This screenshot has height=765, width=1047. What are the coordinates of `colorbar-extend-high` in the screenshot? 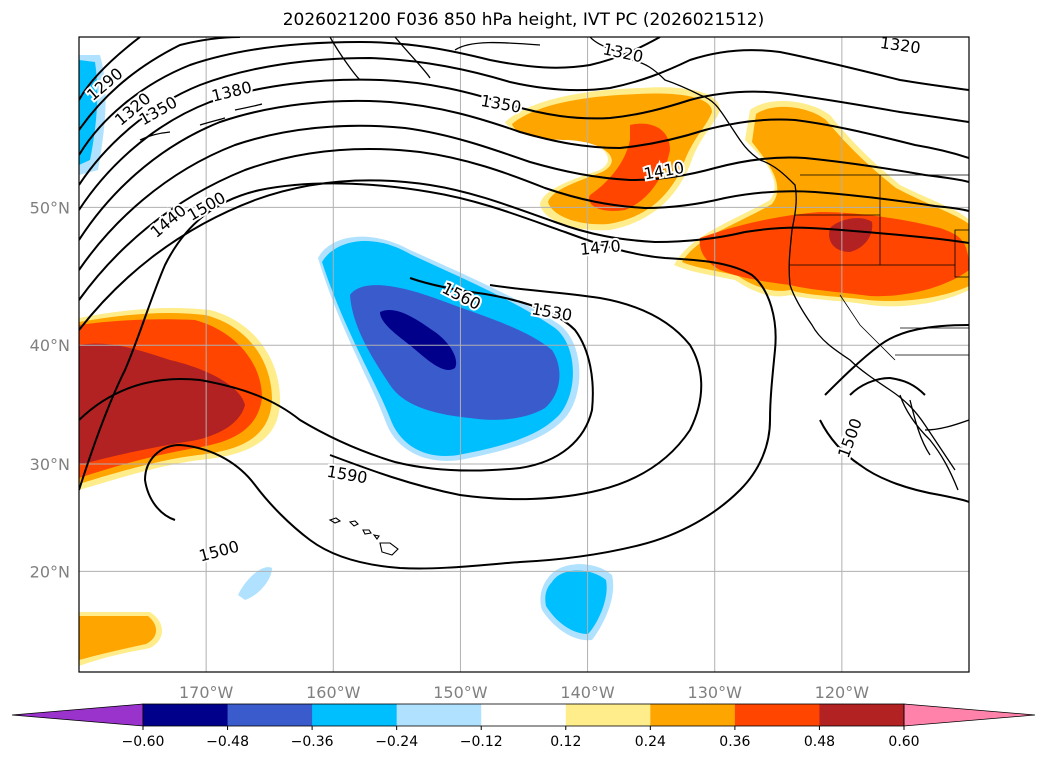 It's located at (969, 715).